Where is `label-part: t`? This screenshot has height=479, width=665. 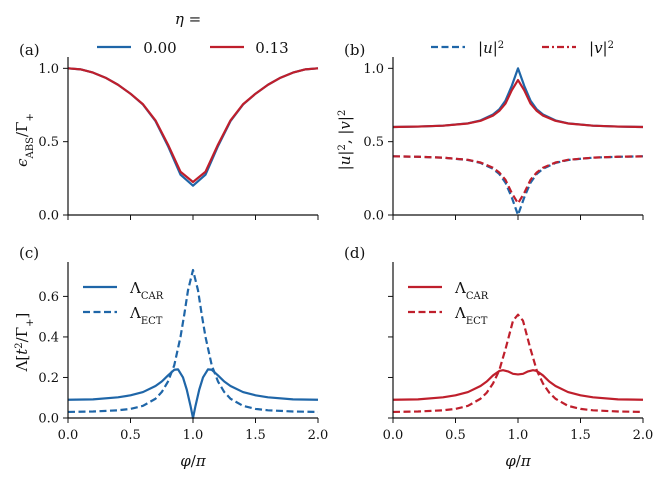
label-part: t is located at coordinates (22, 351).